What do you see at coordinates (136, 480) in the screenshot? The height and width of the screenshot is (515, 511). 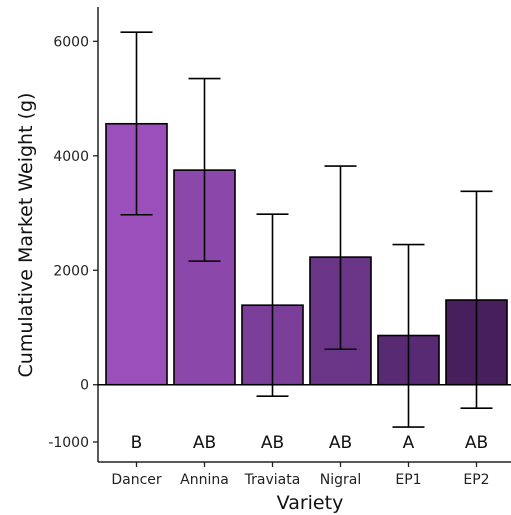 I see `x-tick-label-dancer: Dancer` at bounding box center [136, 480].